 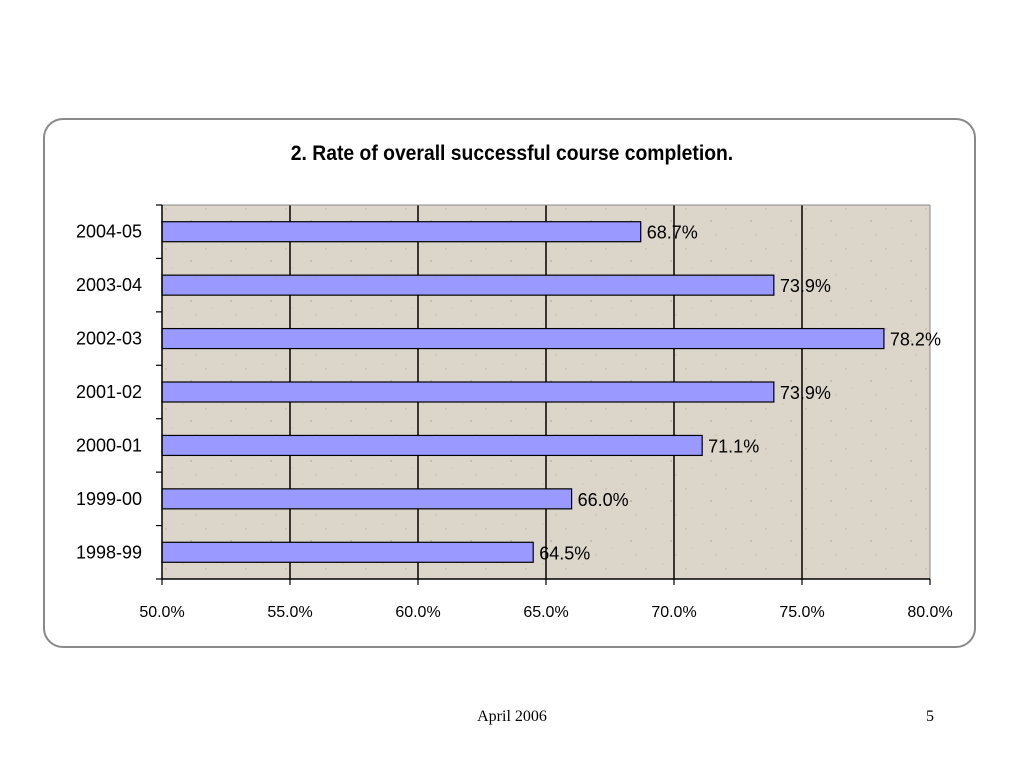 I want to click on data-label: 78.2%, so click(x=915, y=340).